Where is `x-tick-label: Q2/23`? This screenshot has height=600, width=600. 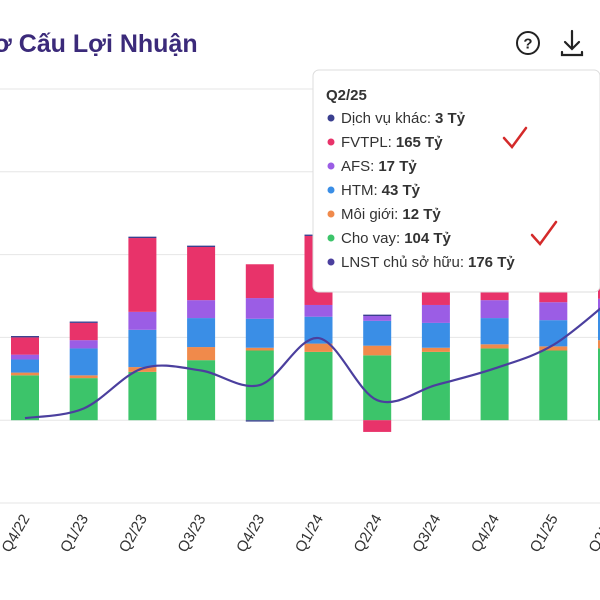 x-tick-label: Q2/23 is located at coordinates (133, 534).